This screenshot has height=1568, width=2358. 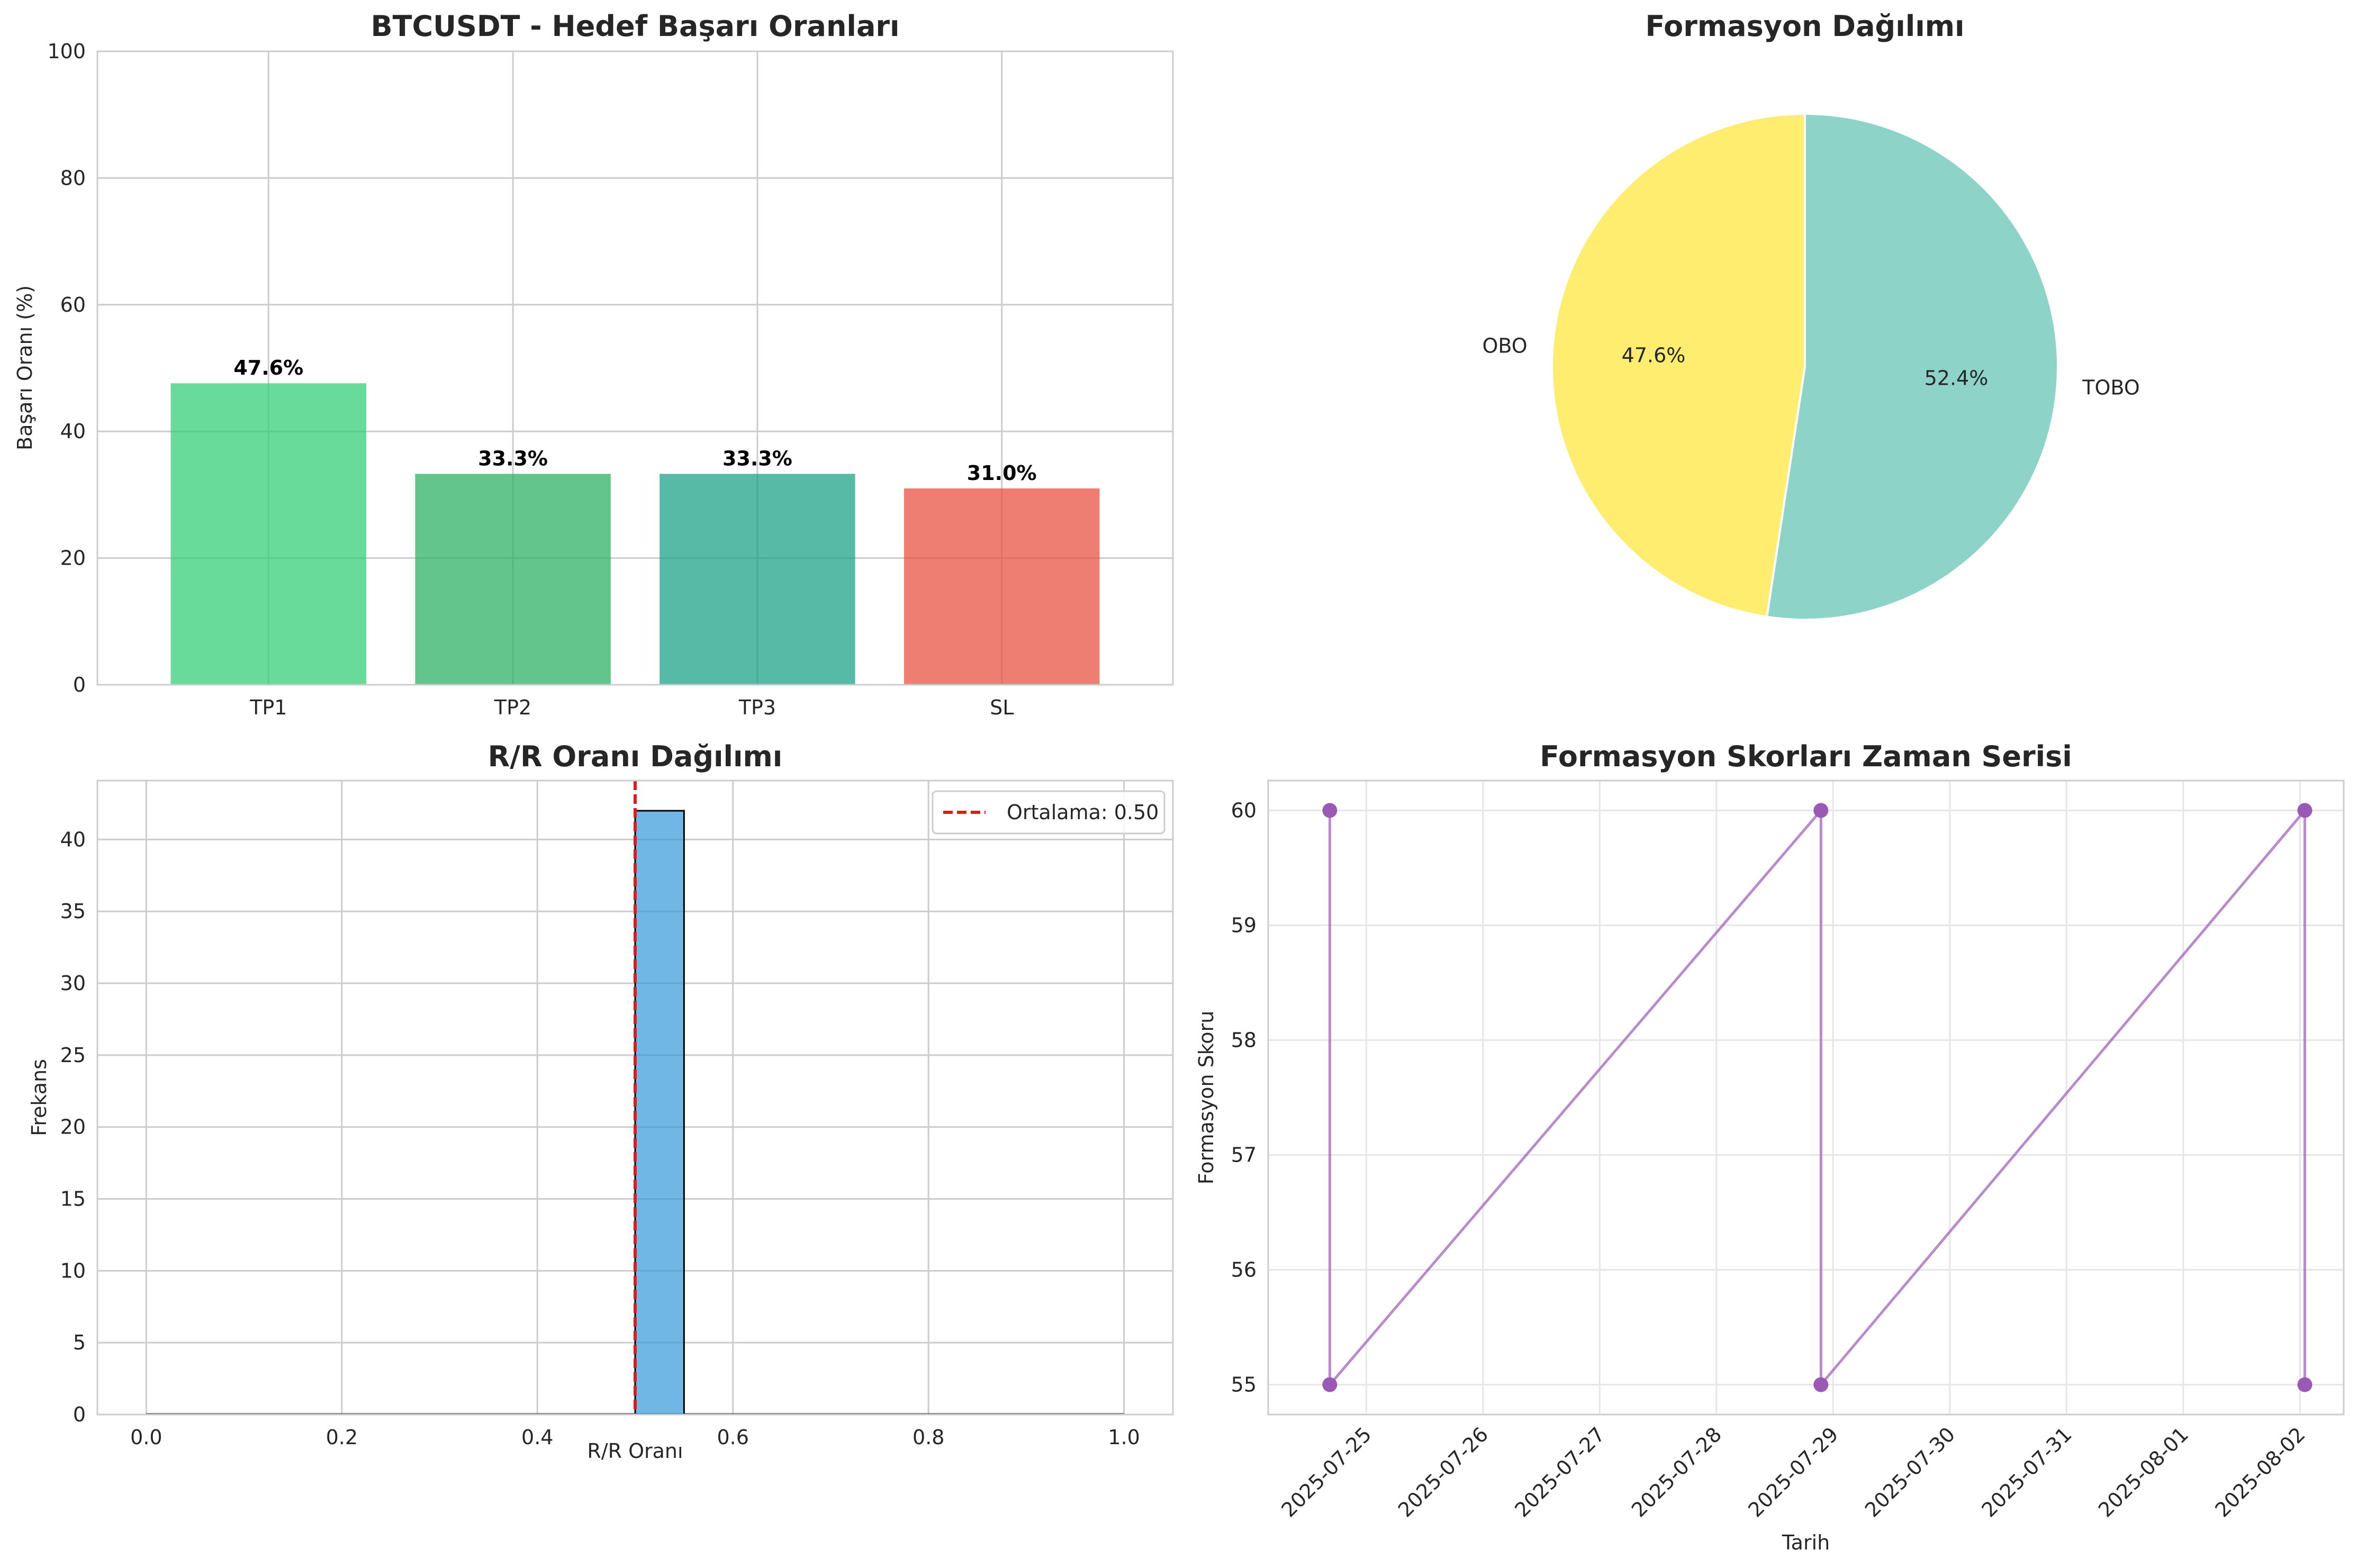 What do you see at coordinates (1804, 26) in the screenshot?
I see `chart-title: Formasyon Dağılımı` at bounding box center [1804, 26].